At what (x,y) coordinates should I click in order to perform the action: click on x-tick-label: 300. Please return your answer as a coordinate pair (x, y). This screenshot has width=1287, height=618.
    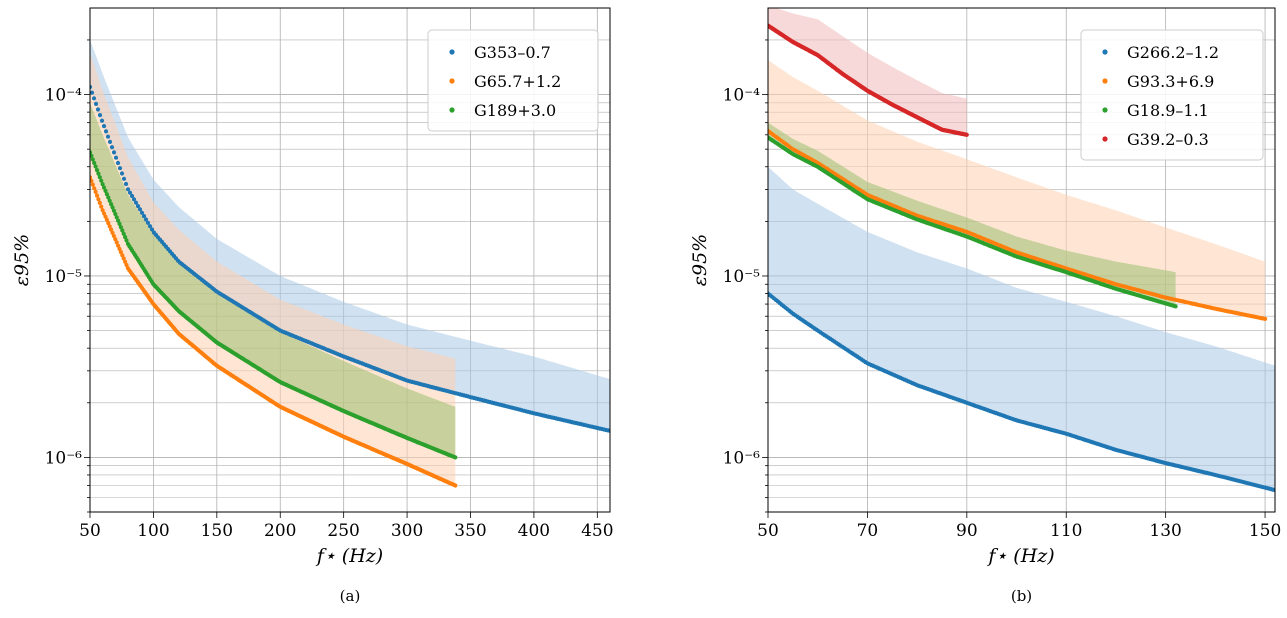
    Looking at the image, I should click on (407, 531).